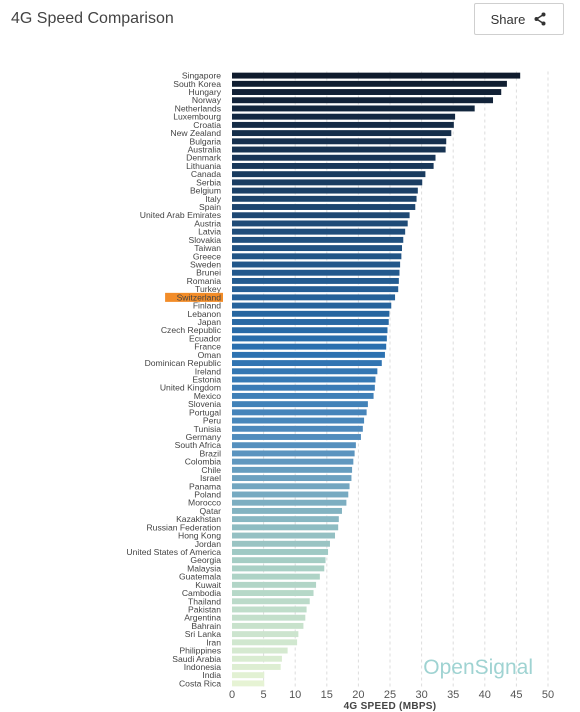  Describe the element at coordinates (206, 380) in the screenshot. I see `category-label: Estonia` at that location.